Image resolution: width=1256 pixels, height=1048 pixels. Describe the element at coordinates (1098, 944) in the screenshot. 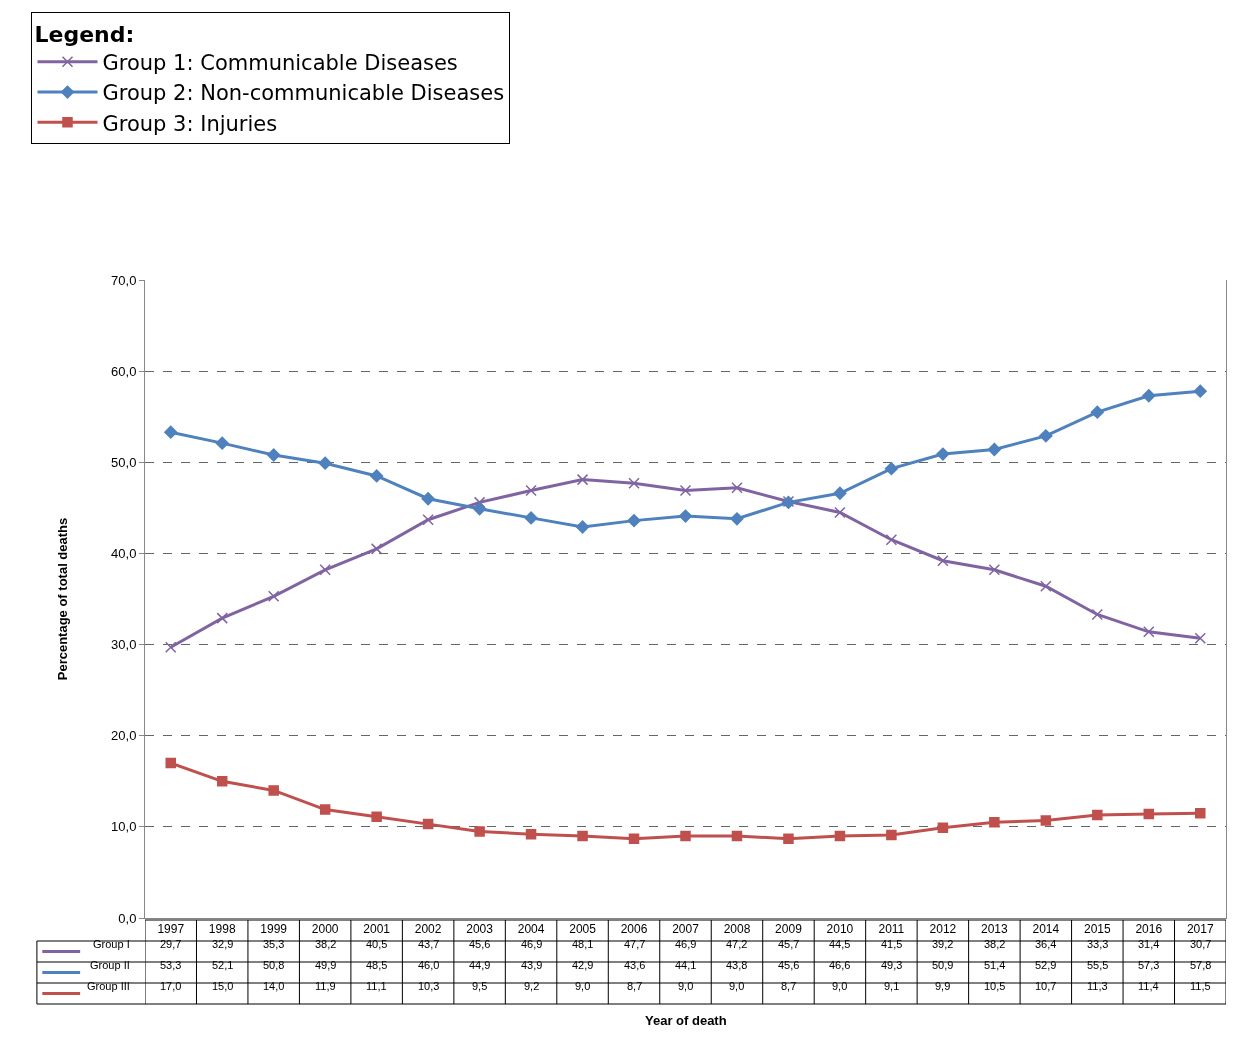

I see `data-label: 33,3` at that location.